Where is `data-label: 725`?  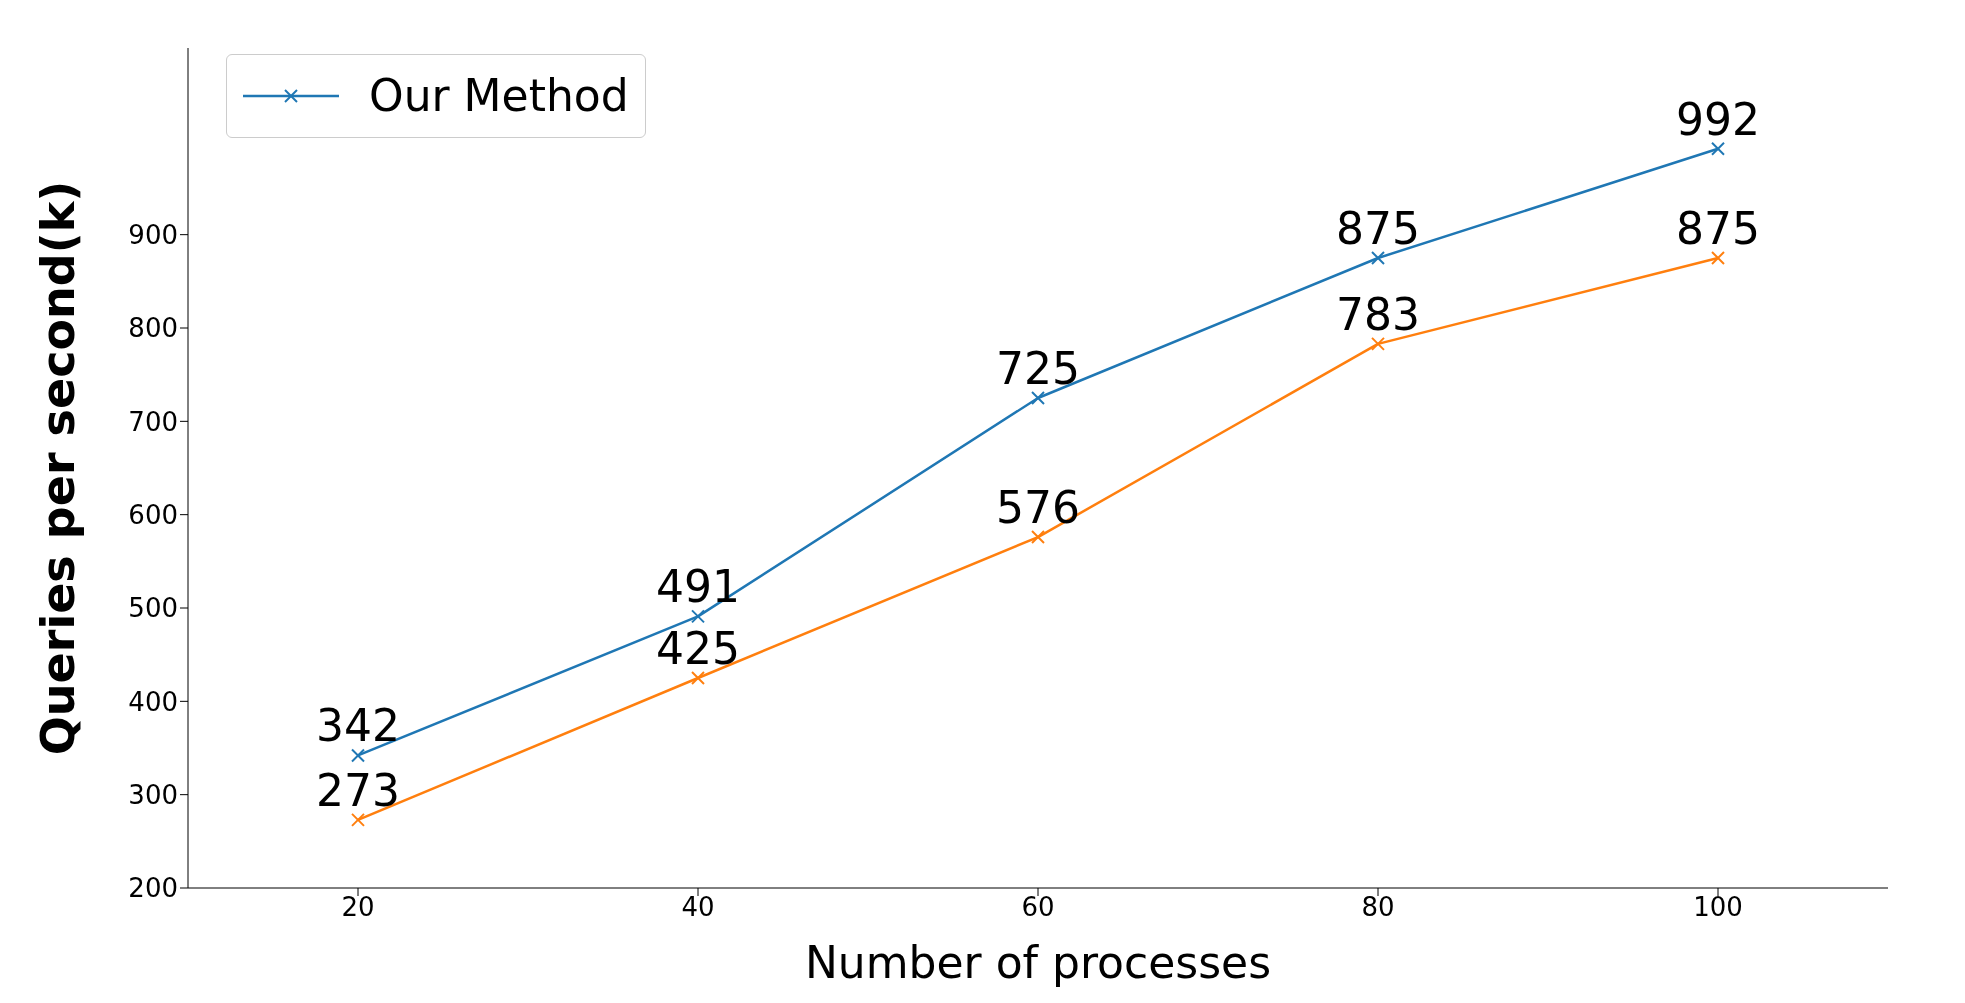 data-label: 725 is located at coordinates (1038, 368).